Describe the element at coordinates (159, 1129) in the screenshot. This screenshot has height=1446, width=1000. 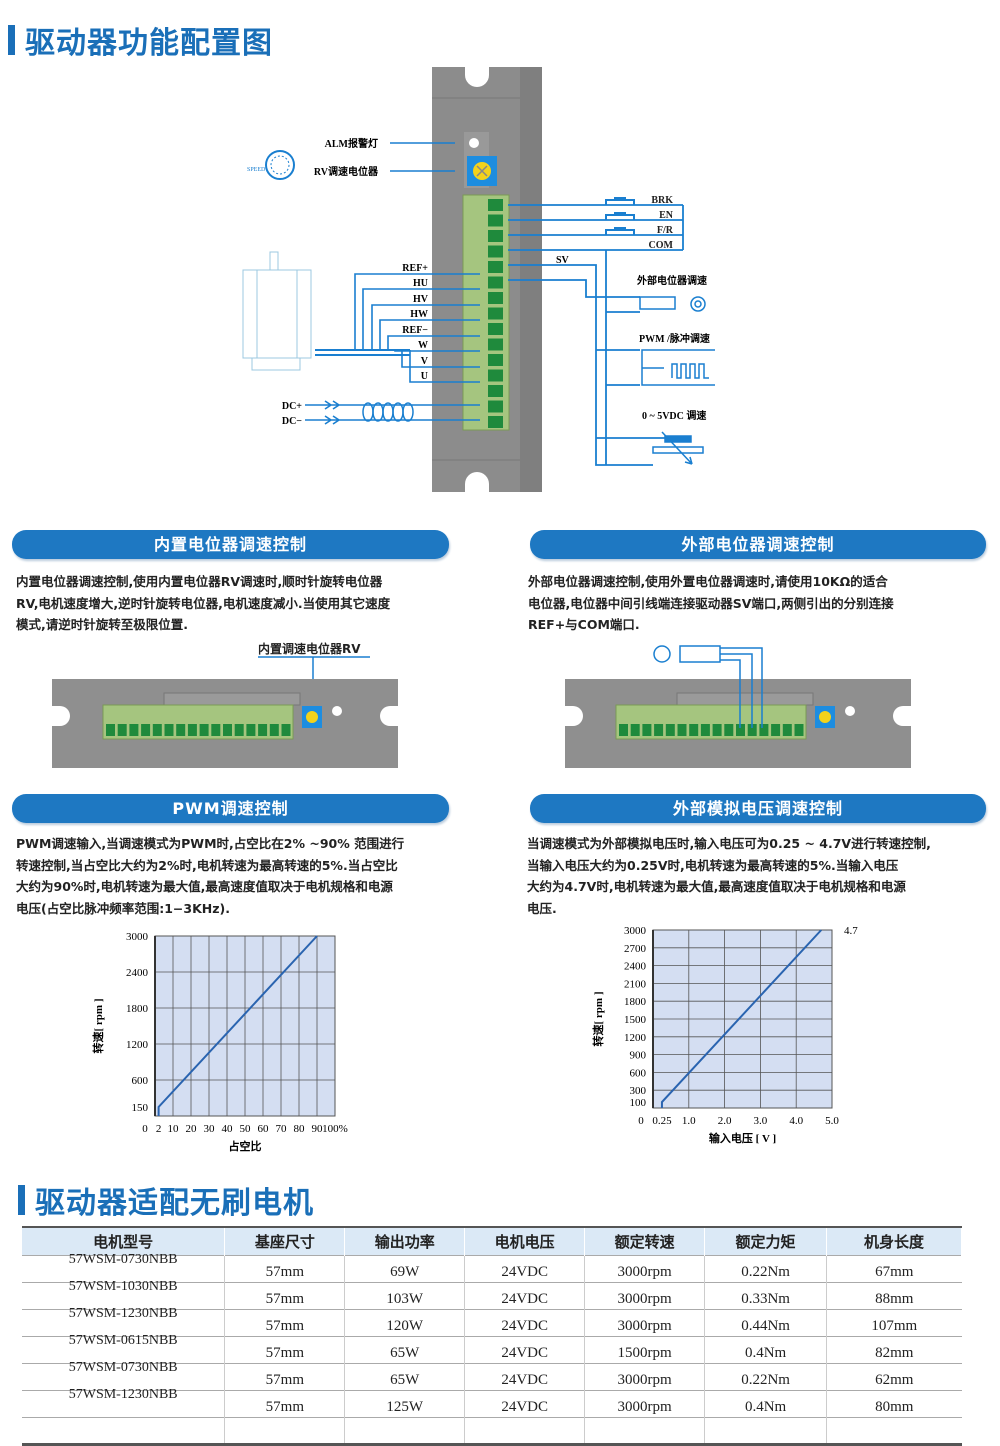
I see `x-tick-label: 2` at that location.